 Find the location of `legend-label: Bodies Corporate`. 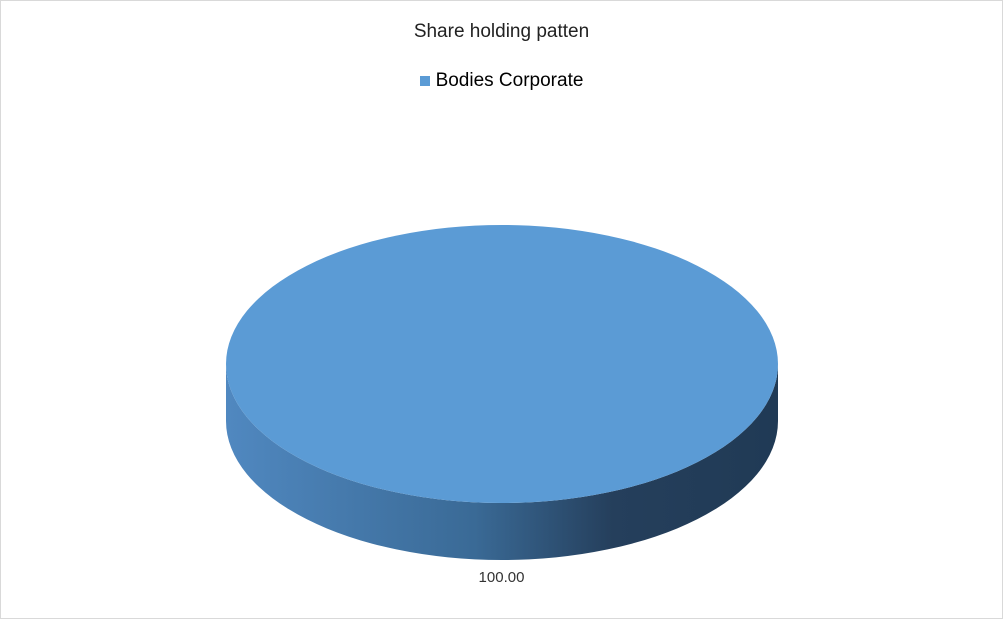

legend-label: Bodies Corporate is located at coordinates (509, 80).